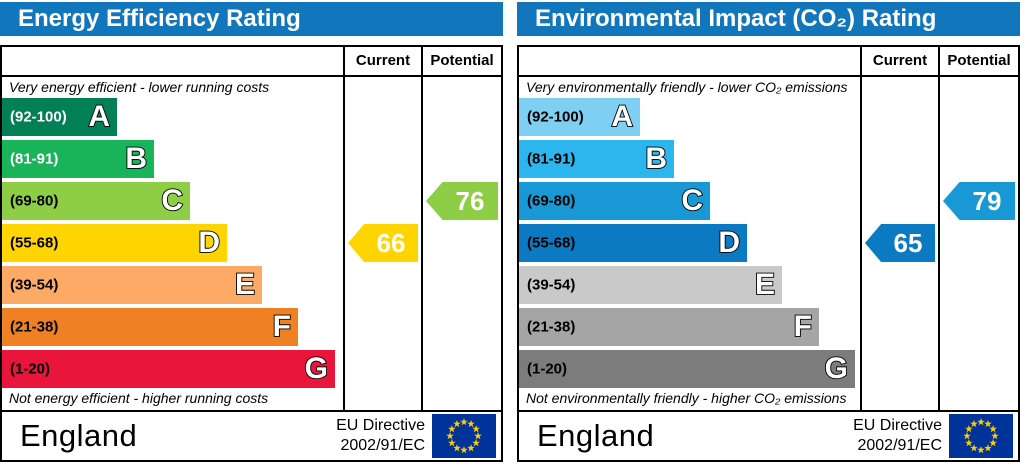 Image resolution: width=1020 pixels, height=464 pixels. What do you see at coordinates (391, 243) in the screenshot?
I see `current-rating-value: 66` at bounding box center [391, 243].